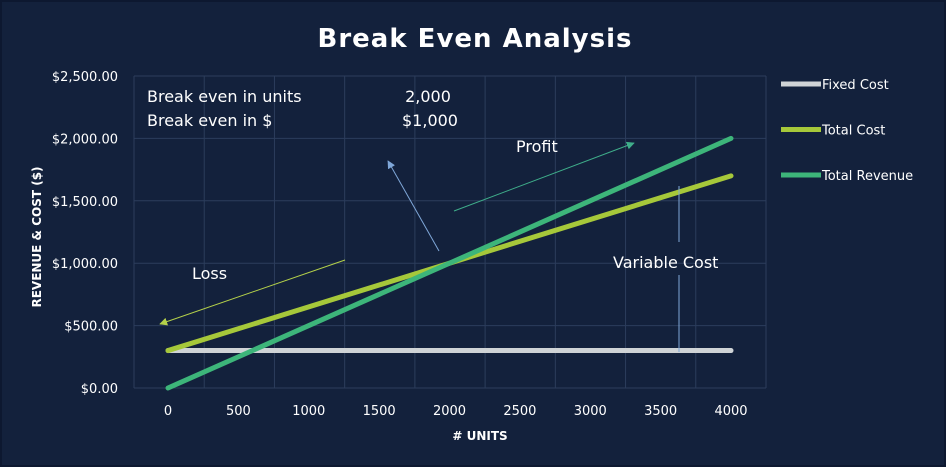 This screenshot has width=950, height=471. I want to click on break-even-dollars-label: Break even in $, so click(209, 120).